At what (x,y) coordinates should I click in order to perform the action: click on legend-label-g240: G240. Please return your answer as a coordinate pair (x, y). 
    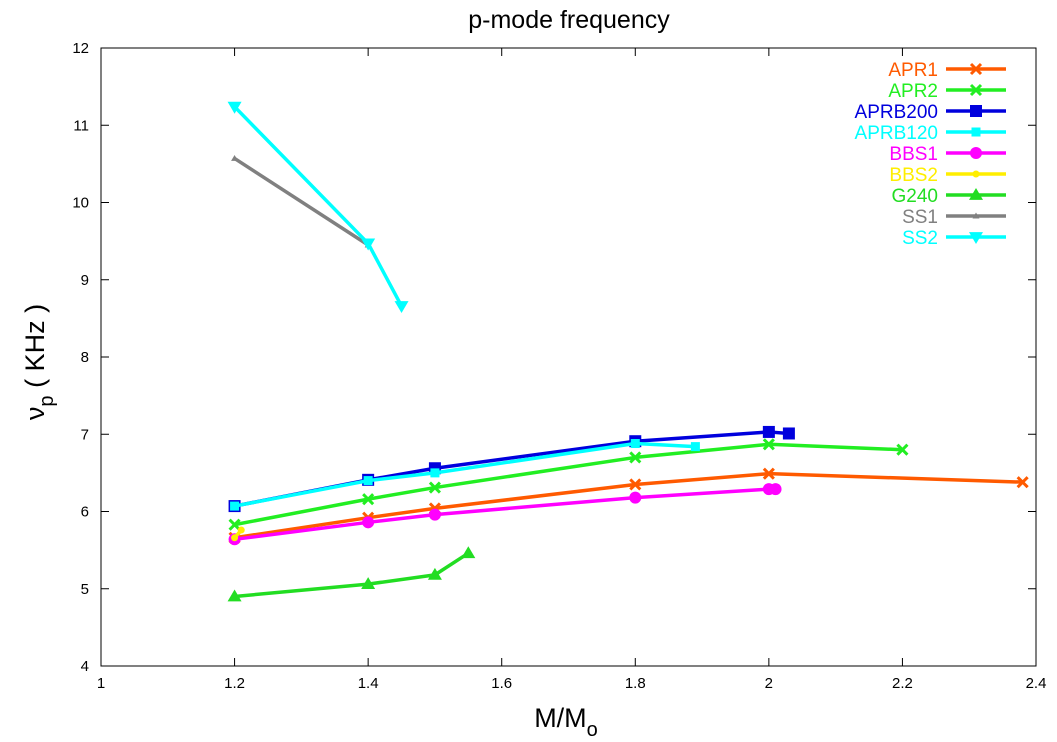
    Looking at the image, I should click on (915, 196).